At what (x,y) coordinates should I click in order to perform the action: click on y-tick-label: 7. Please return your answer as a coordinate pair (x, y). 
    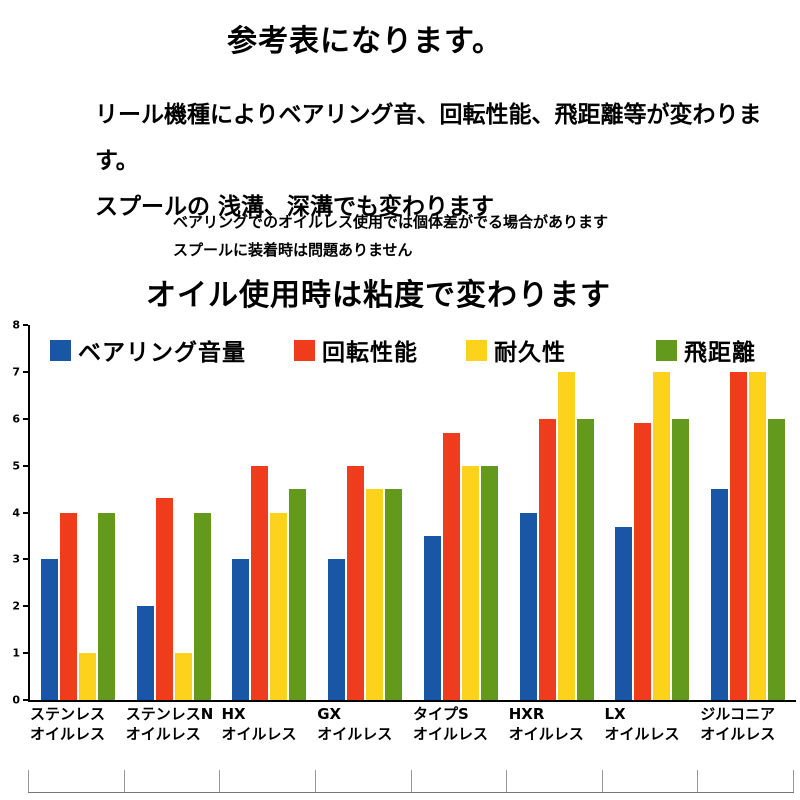
    Looking at the image, I should click on (16, 372).